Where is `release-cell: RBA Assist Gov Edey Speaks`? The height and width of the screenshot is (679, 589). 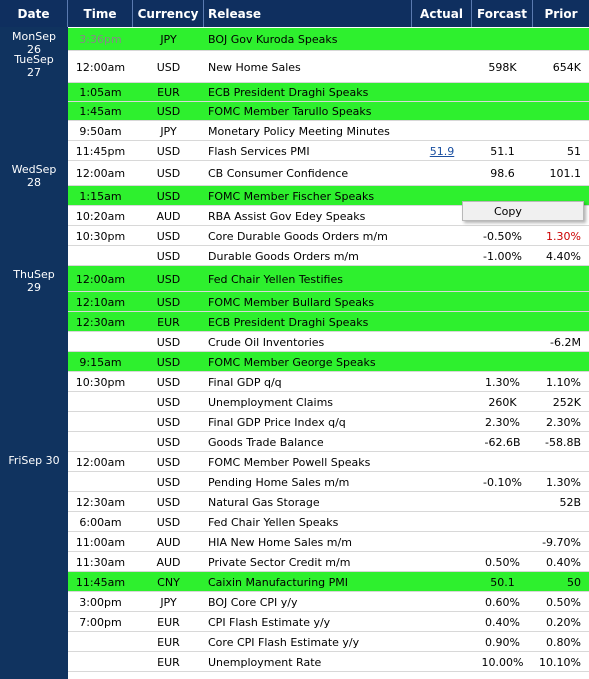
release-cell: RBA Assist Gov Edey Speaks is located at coordinates (287, 216).